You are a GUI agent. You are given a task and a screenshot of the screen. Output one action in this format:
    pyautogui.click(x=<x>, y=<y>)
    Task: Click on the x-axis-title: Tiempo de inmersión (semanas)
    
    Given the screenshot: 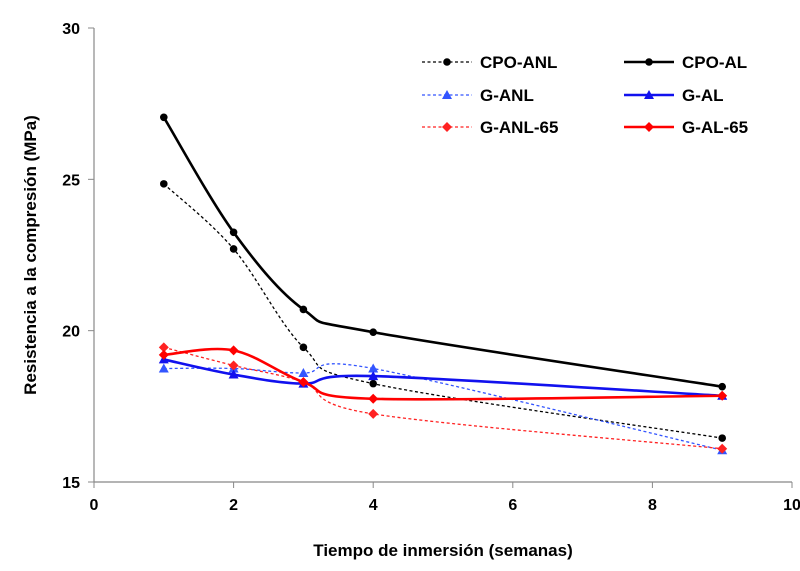 What is the action you would take?
    pyautogui.click(x=442, y=550)
    